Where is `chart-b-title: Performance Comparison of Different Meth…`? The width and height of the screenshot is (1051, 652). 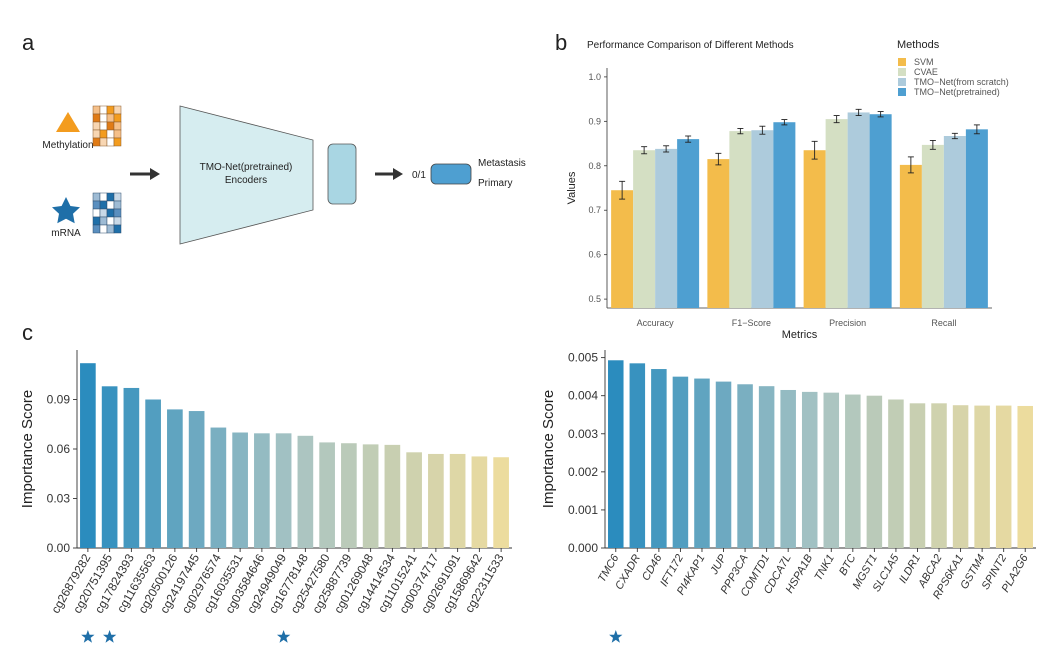 chart-b-title: Performance Comparison of Different Meth… is located at coordinates (690, 45).